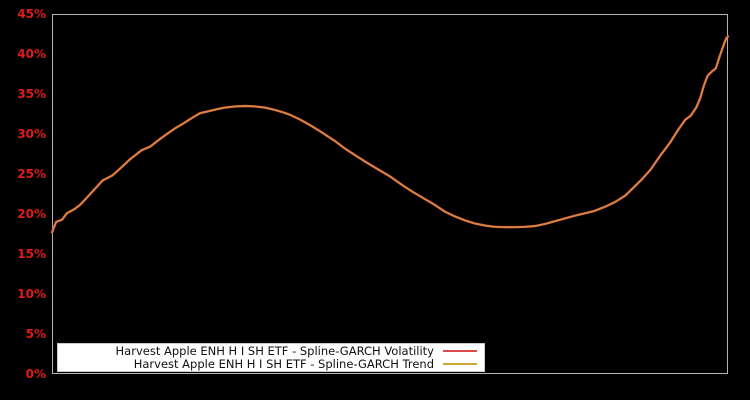 This screenshot has height=400, width=750. I want to click on y-tick-label: 30%, so click(31, 134).